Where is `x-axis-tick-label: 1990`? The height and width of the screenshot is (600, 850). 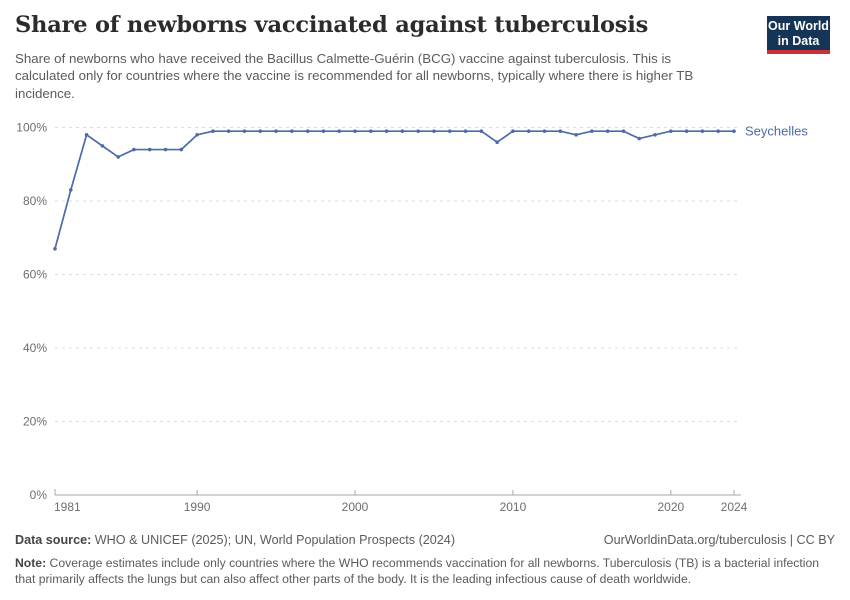
x-axis-tick-label: 1990 is located at coordinates (197, 507).